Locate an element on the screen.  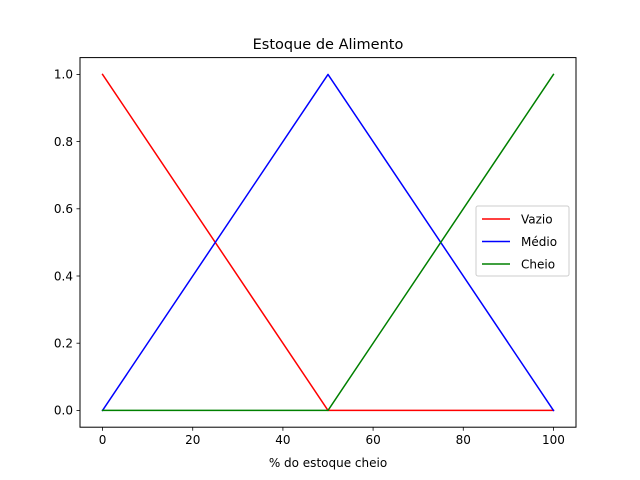
legend-box is located at coordinates (522, 241).